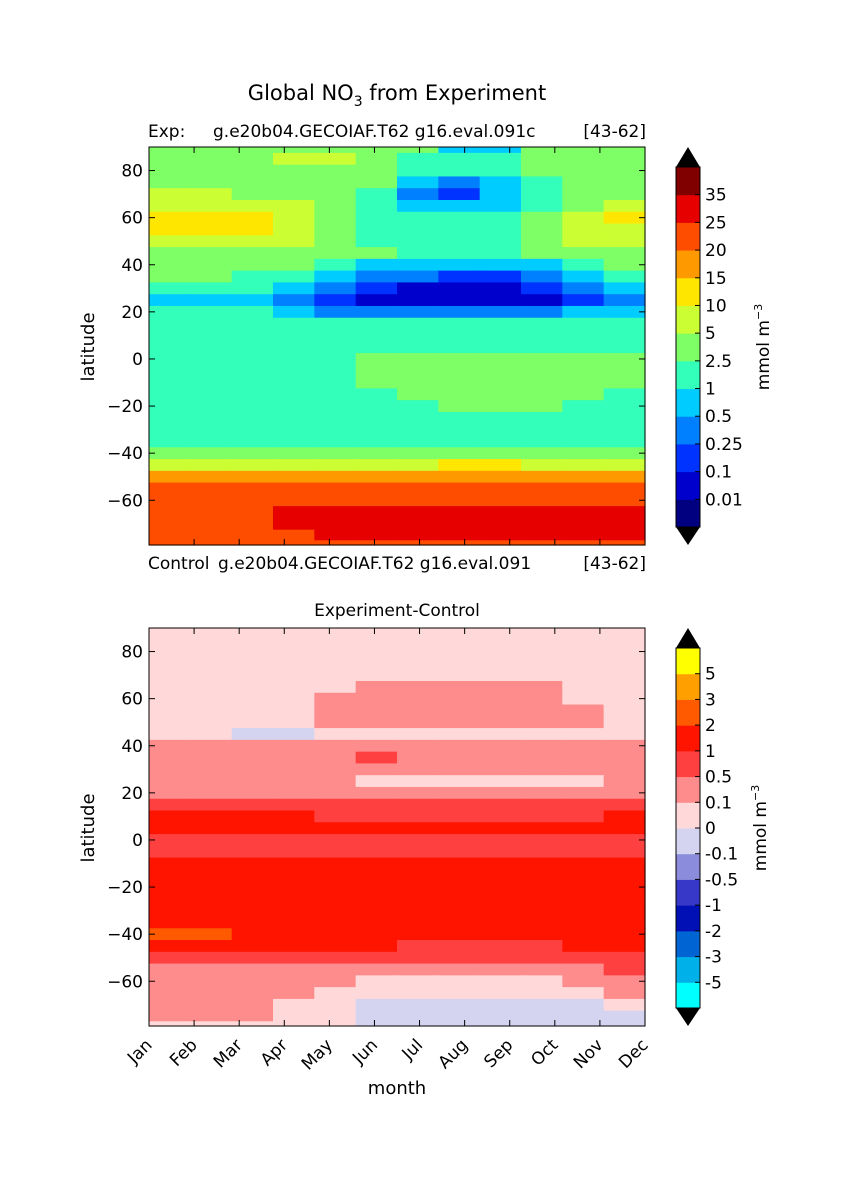 The width and height of the screenshot is (855, 1183). Describe the element at coordinates (397, 611) in the screenshot. I see `bottom-panel-title: Experiment-Control` at that location.